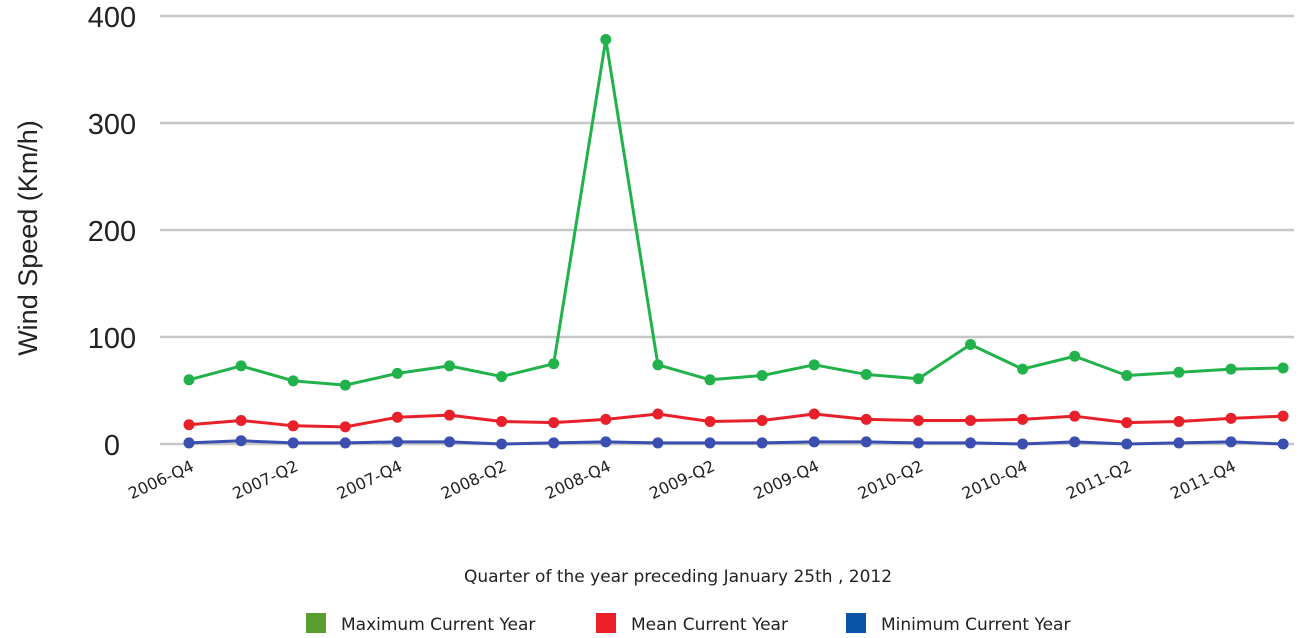  Describe the element at coordinates (112, 339) in the screenshot. I see `y-tick-label: 100` at that location.